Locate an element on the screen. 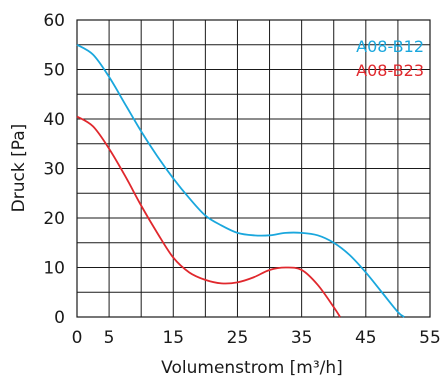 This screenshot has height=380, width=440. y-tick-label: 0 is located at coordinates (59, 318).